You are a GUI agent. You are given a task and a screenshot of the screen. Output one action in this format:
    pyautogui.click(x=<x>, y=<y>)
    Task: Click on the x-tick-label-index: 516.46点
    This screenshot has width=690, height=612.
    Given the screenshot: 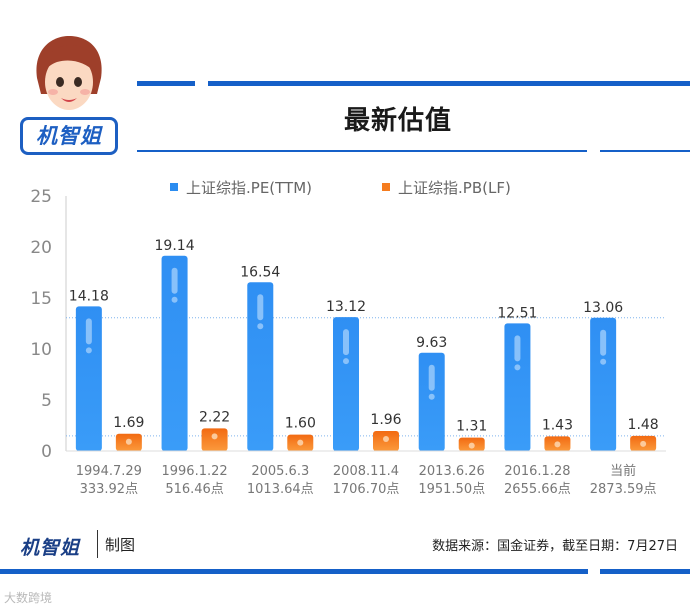 What is the action you would take?
    pyautogui.click(x=194, y=489)
    